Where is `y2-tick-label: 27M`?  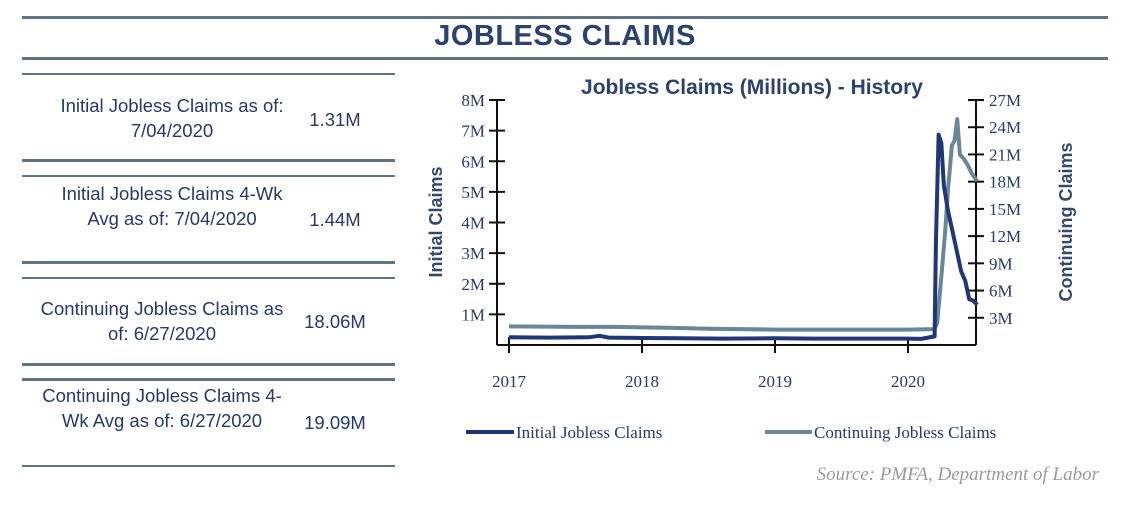 y2-tick-label: 27M is located at coordinates (1005, 100).